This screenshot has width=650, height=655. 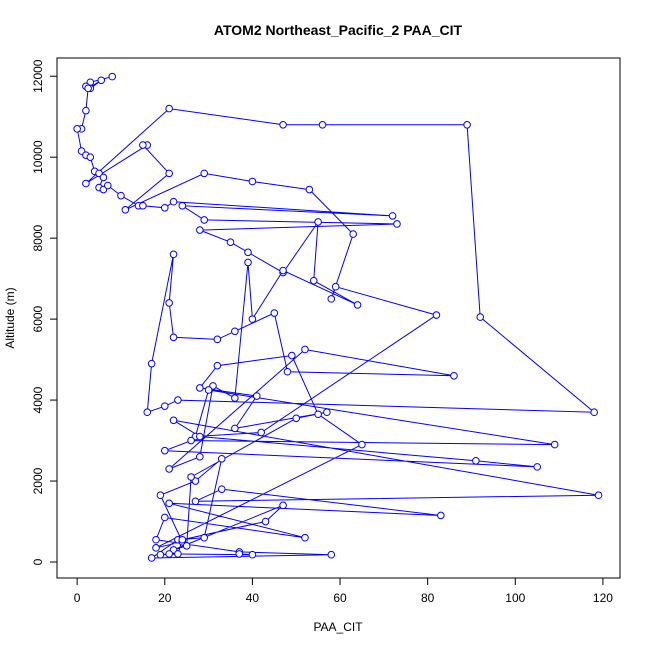 I want to click on y-tick-label: 10000, so click(x=38, y=157).